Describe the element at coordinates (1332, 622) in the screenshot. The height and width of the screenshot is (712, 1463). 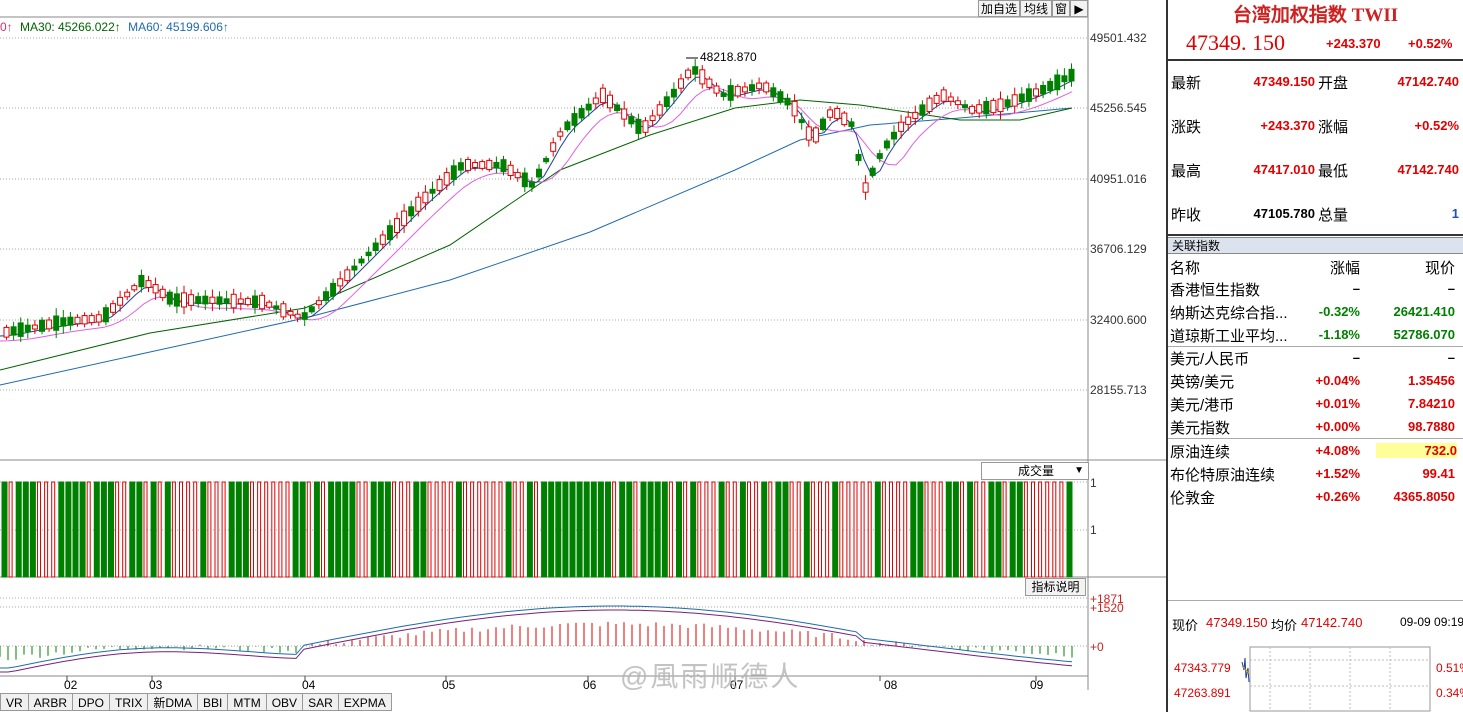
I see `mini-avg-value: 47142.740` at that location.